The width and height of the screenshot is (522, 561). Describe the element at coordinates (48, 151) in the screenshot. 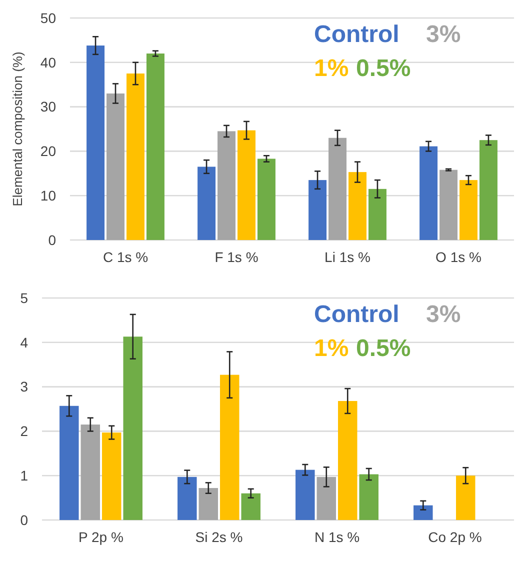

I see `y-tick-label: 20` at that location.